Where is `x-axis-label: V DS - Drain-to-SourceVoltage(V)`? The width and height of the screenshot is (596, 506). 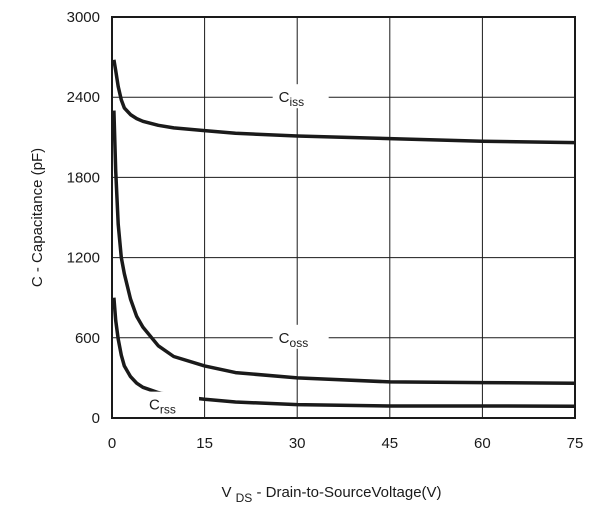 x-axis-label: V DS - Drain-to-SourceVoltage(V) is located at coordinates (331, 495).